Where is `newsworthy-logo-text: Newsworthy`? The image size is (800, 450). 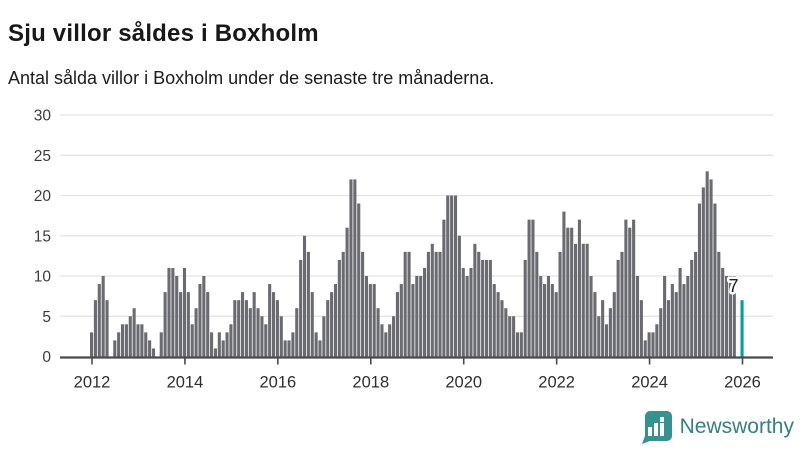
newsworthy-logo-text: Newsworthy is located at coordinates (736, 426).